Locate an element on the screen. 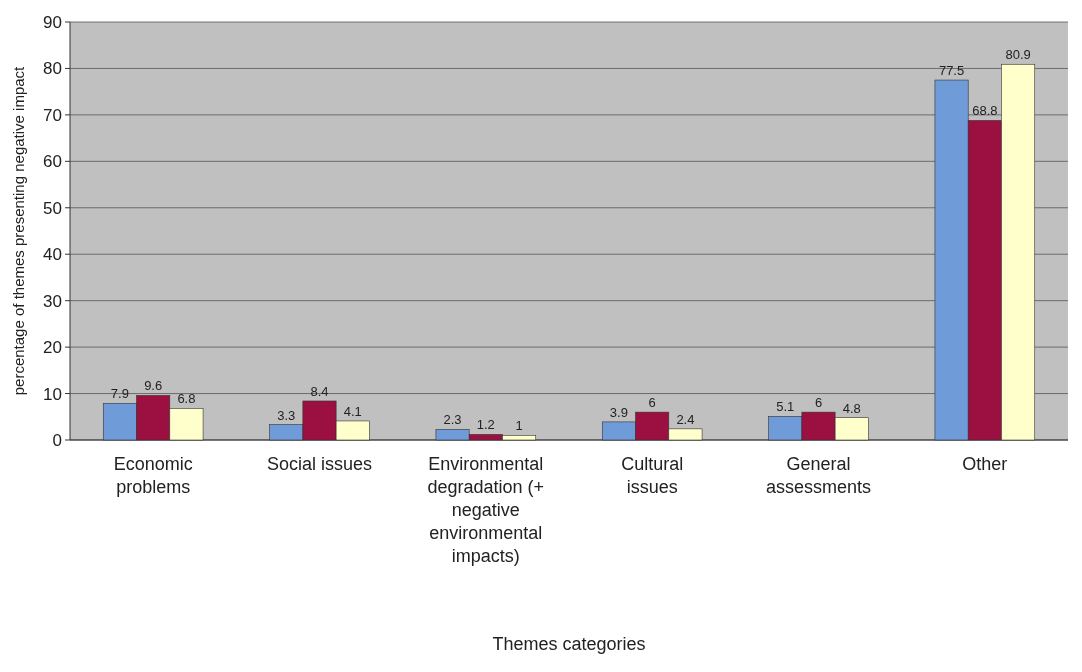 Image resolution: width=1082 pixels, height=672 pixels. x-tick-label: Other is located at coordinates (985, 464).